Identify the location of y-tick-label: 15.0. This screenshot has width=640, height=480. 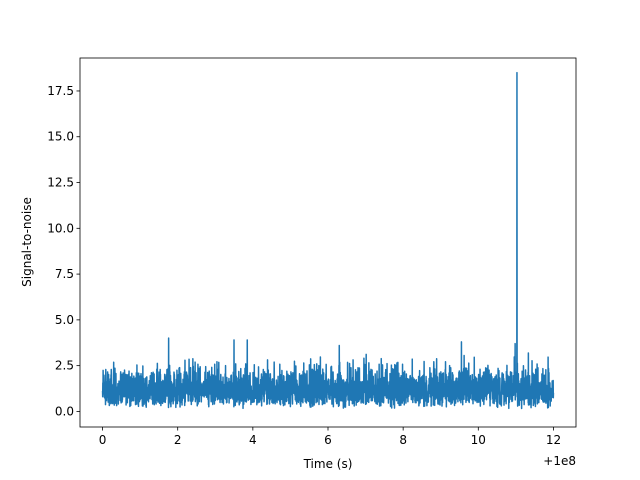
(60, 137).